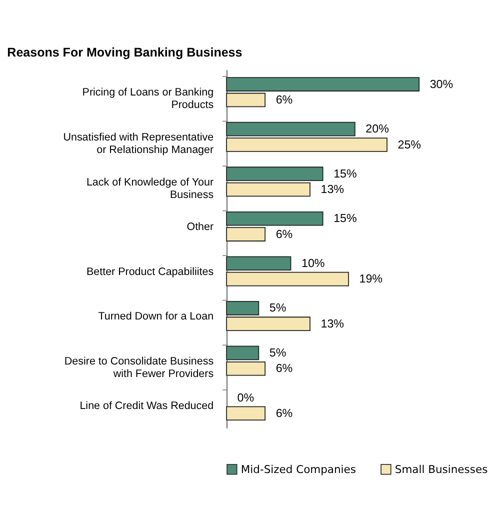  Describe the element at coordinates (124, 52) in the screenshot. I see `text: Reasons For Moving Banking Business` at that location.